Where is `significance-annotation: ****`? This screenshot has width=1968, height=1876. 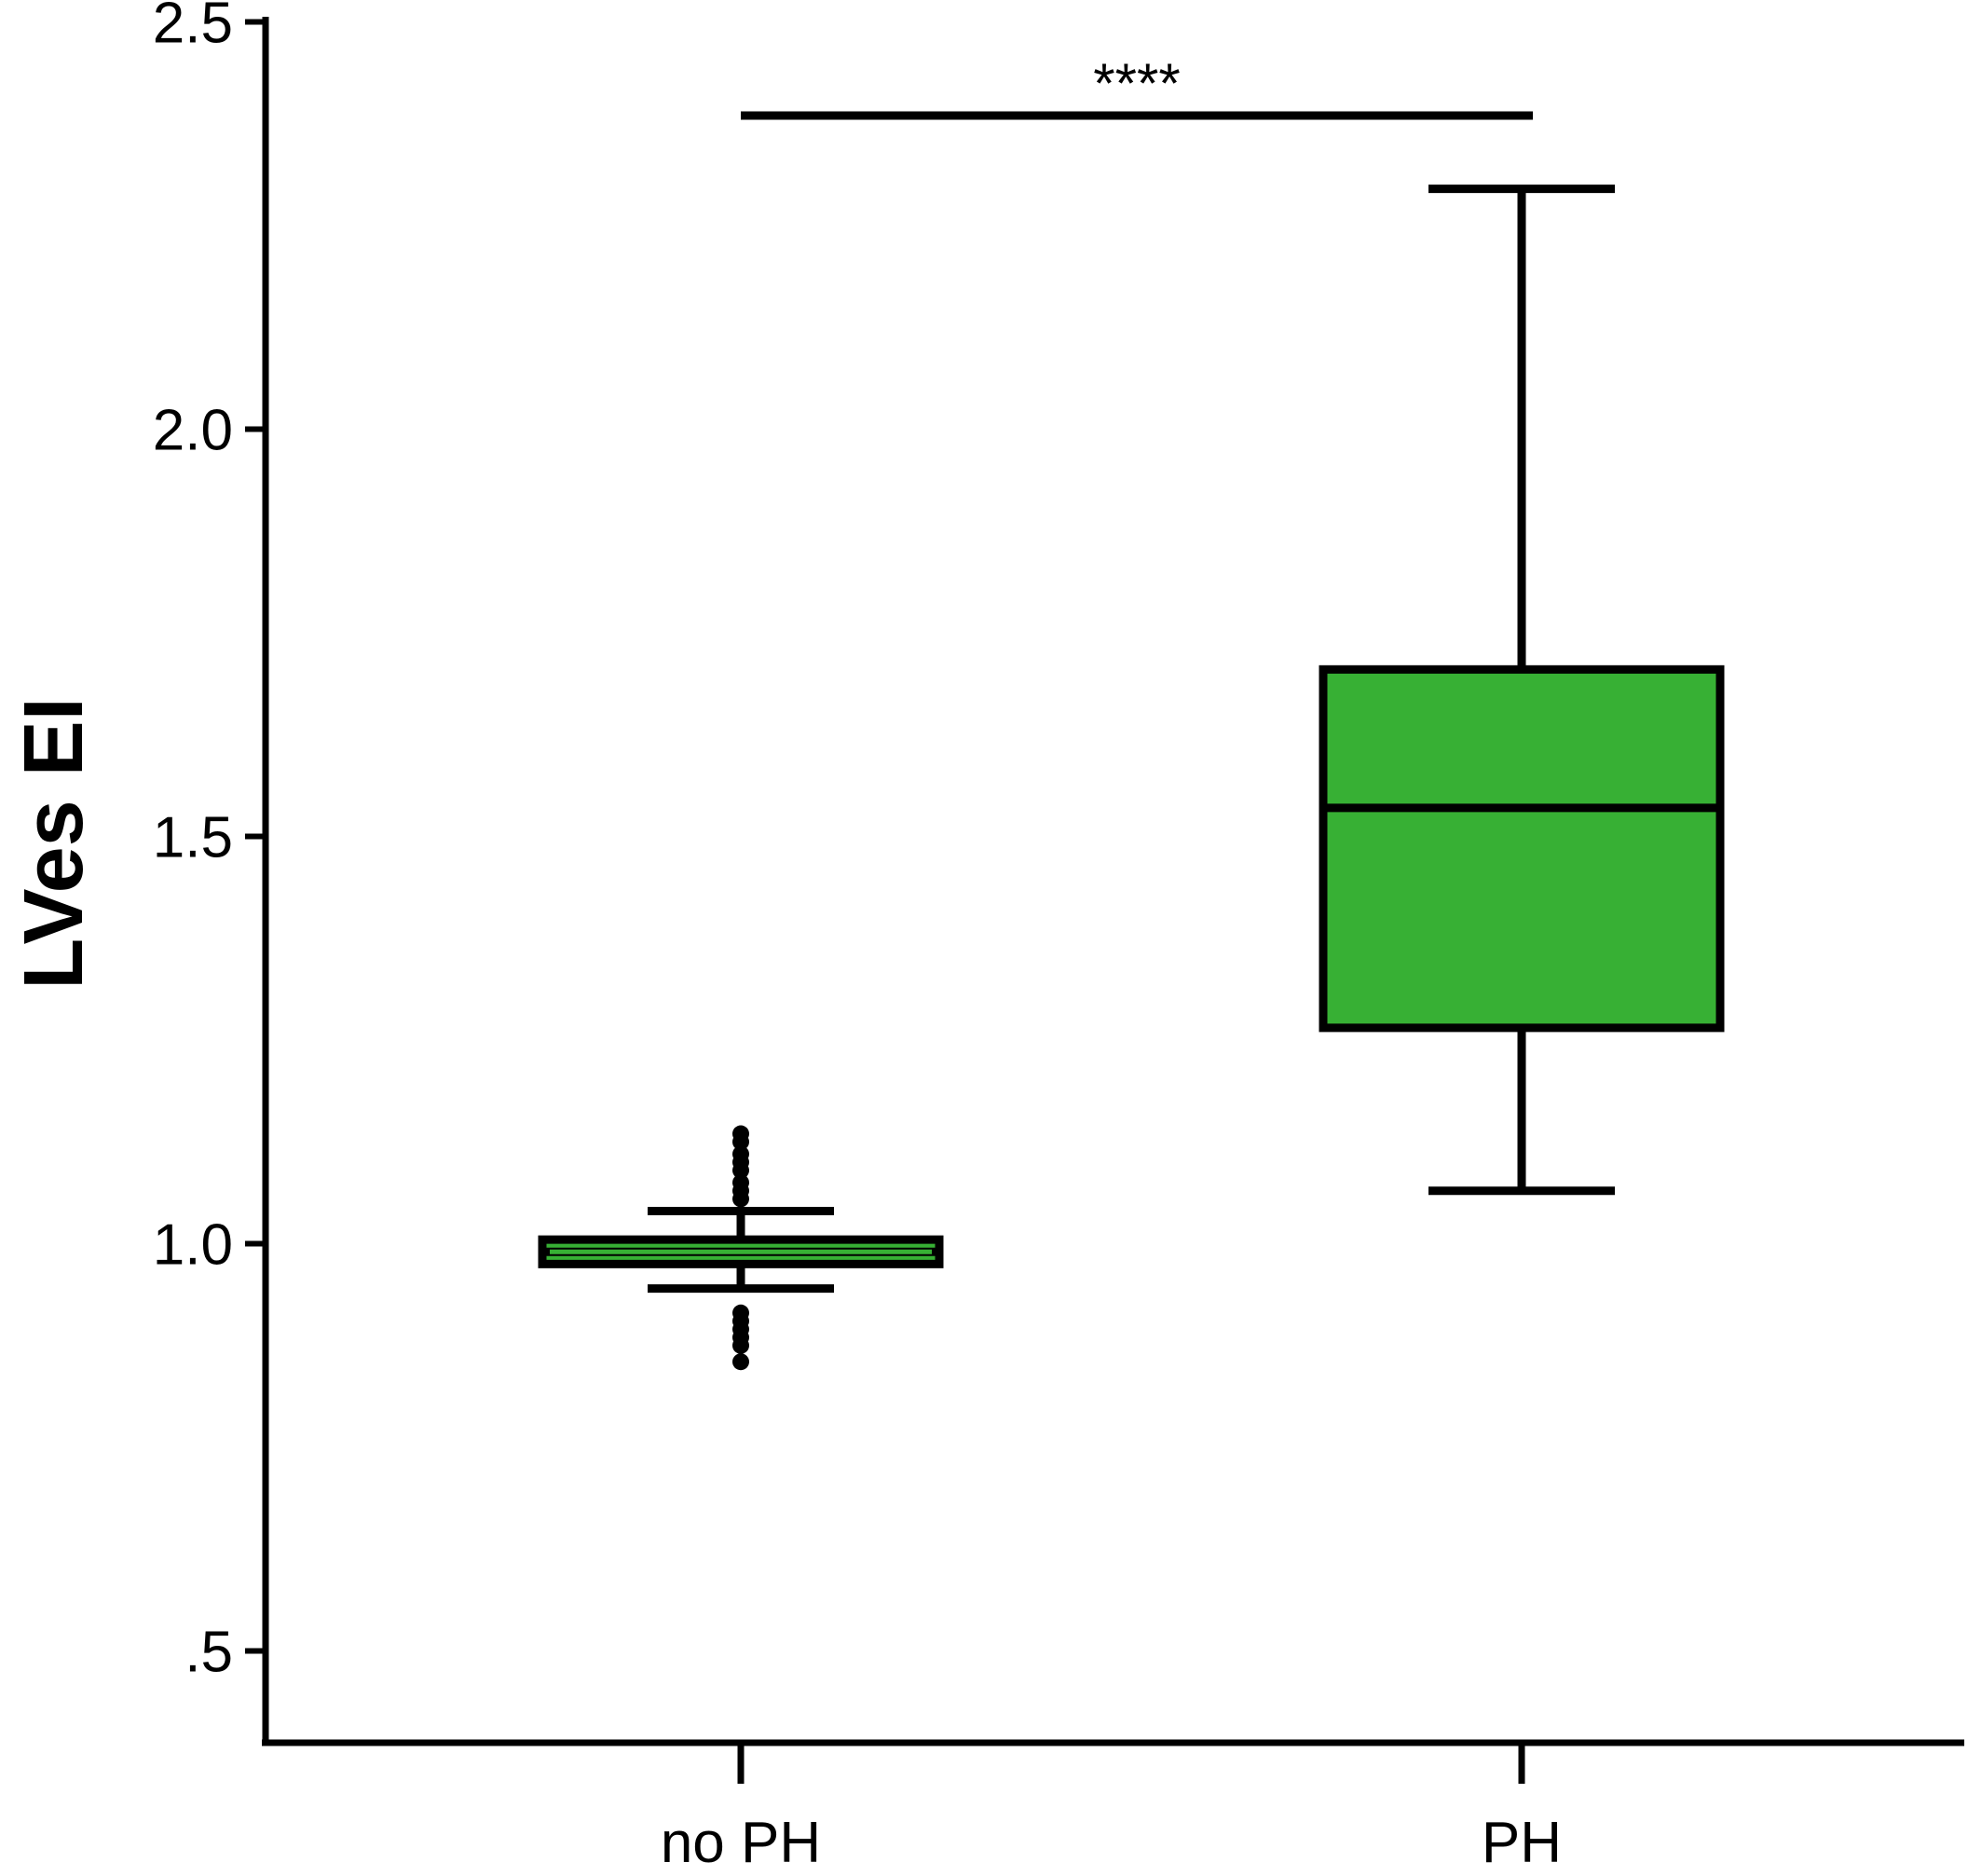 significance-annotation: **** is located at coordinates (1137, 86).